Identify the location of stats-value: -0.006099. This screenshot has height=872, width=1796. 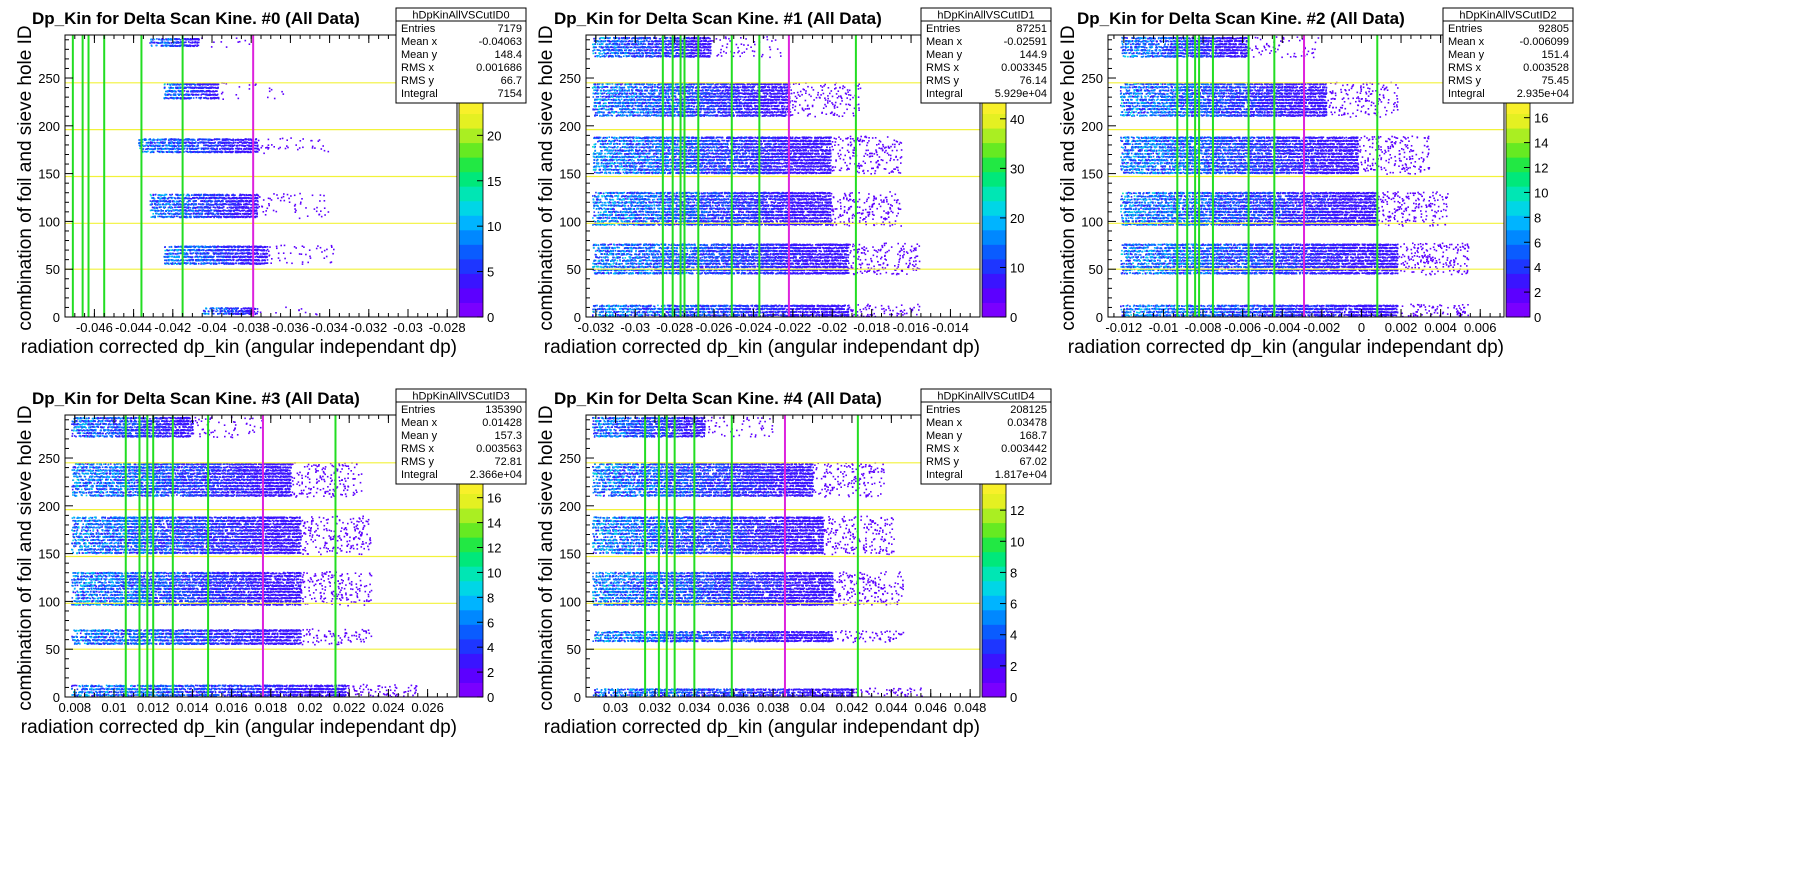
(1544, 42).